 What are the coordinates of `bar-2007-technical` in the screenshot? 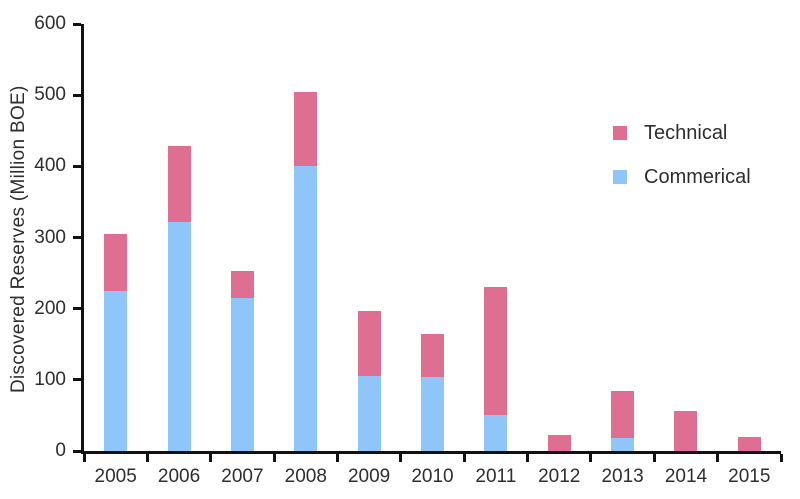 It's located at (242, 284).